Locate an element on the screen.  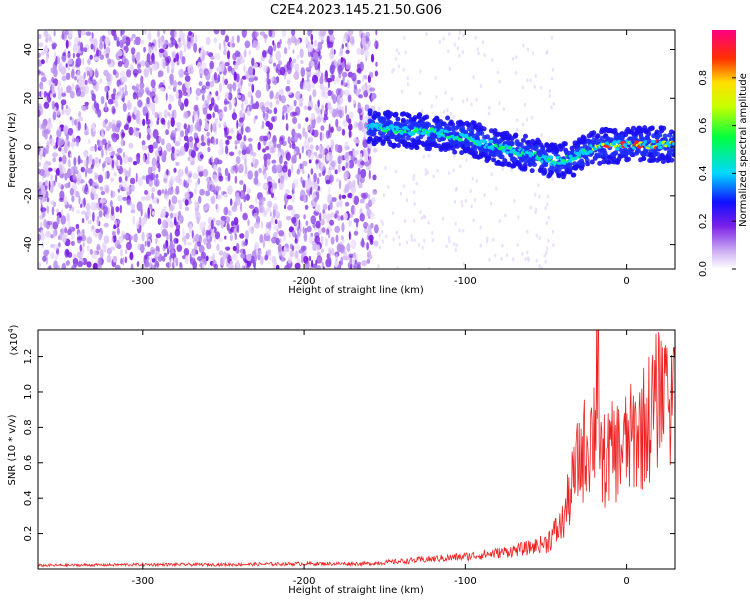
colorbar-gradient is located at coordinates (724, 149).